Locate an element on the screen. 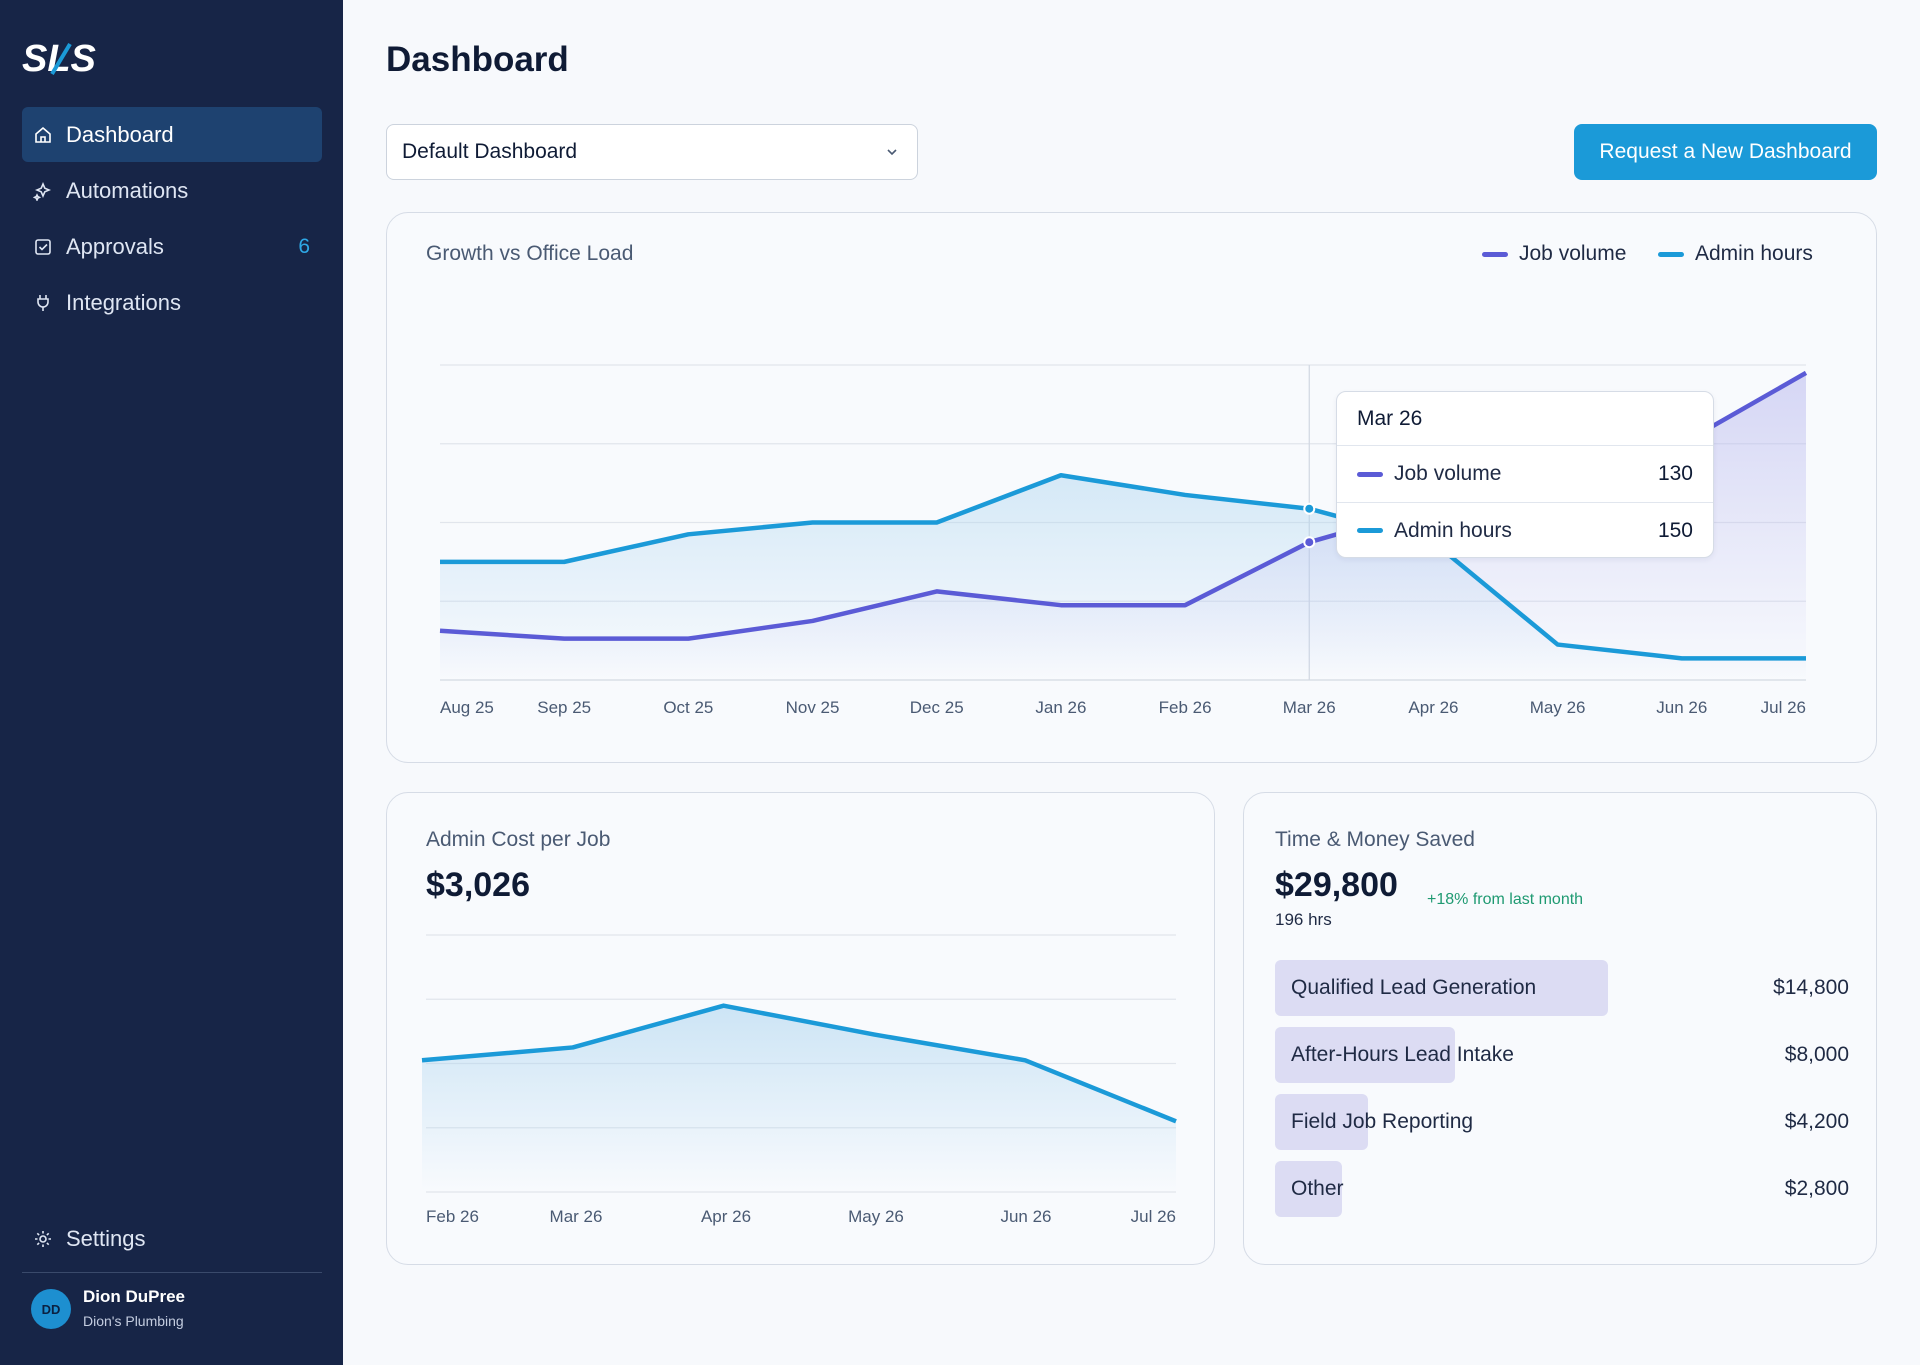  tooltip-row-job-volume: Job volume 130 is located at coordinates (1525, 474).